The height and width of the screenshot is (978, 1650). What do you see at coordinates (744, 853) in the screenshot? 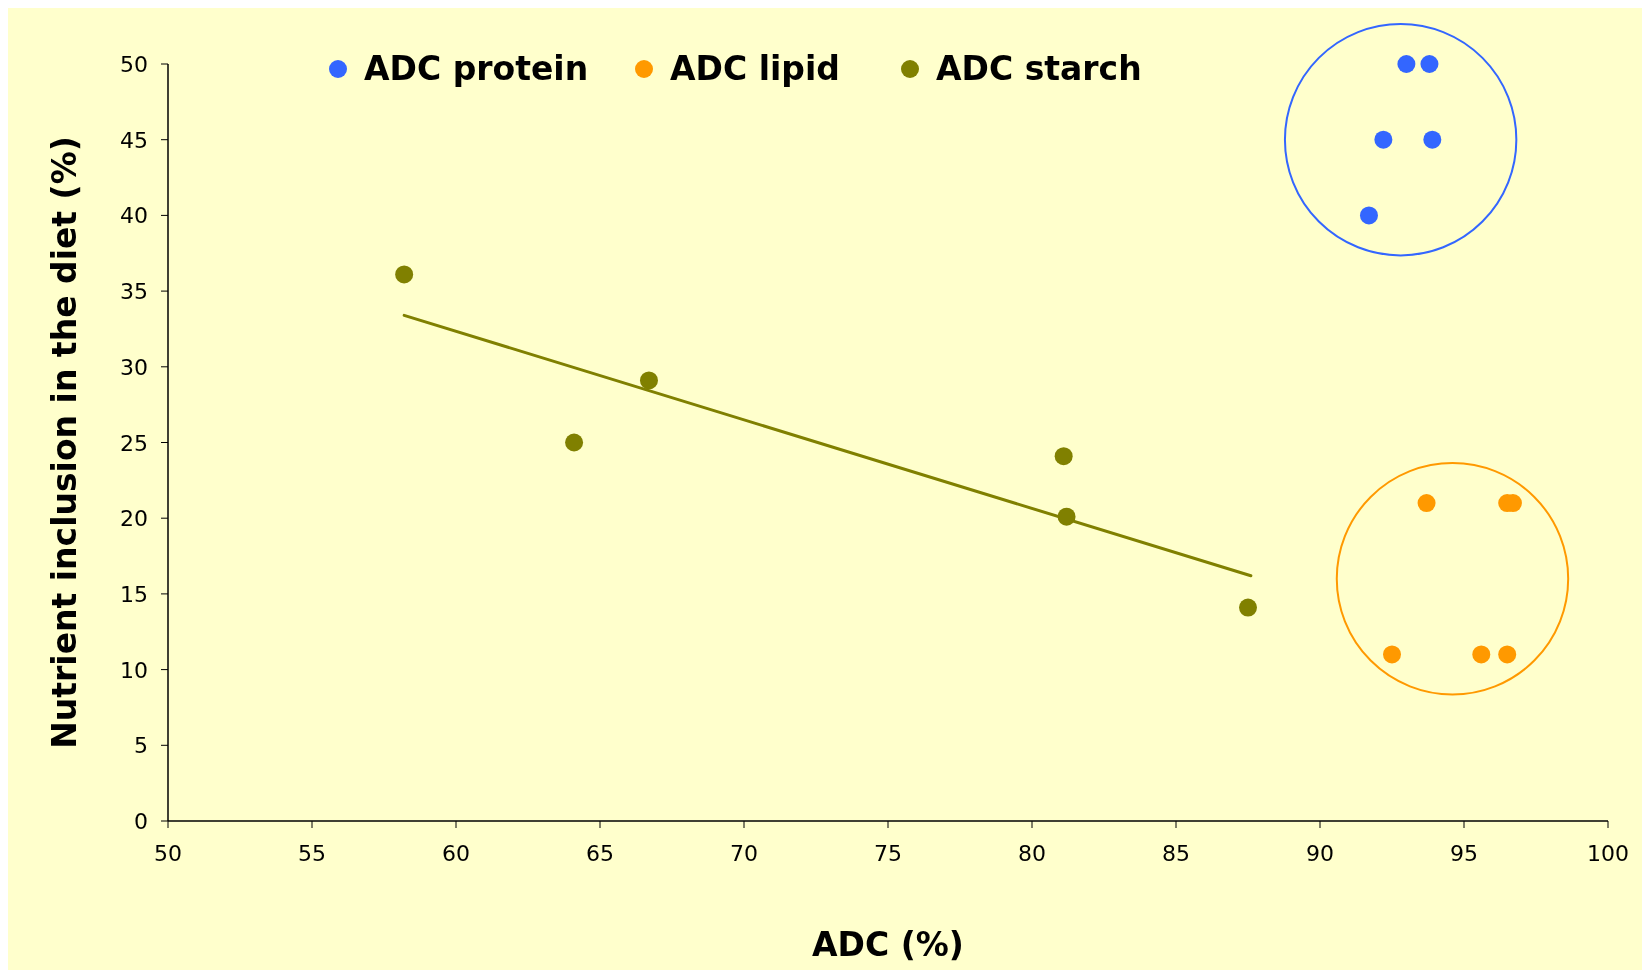
I see `x-tick-label: 70` at bounding box center [744, 853].